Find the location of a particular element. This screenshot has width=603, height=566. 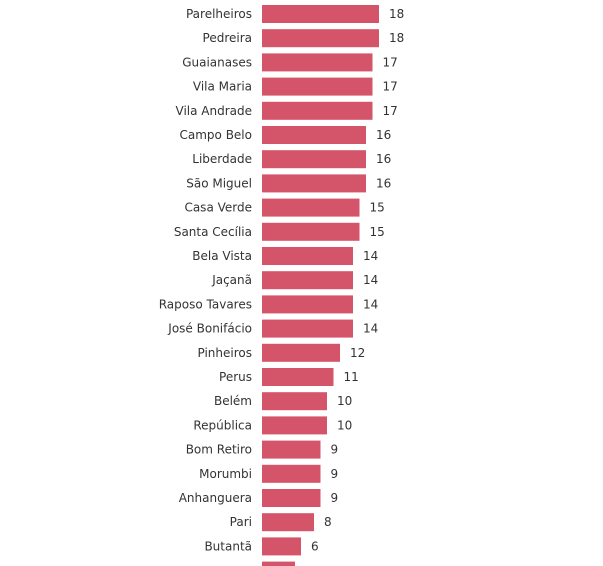

category-label: Santa Cecília is located at coordinates (213, 232).